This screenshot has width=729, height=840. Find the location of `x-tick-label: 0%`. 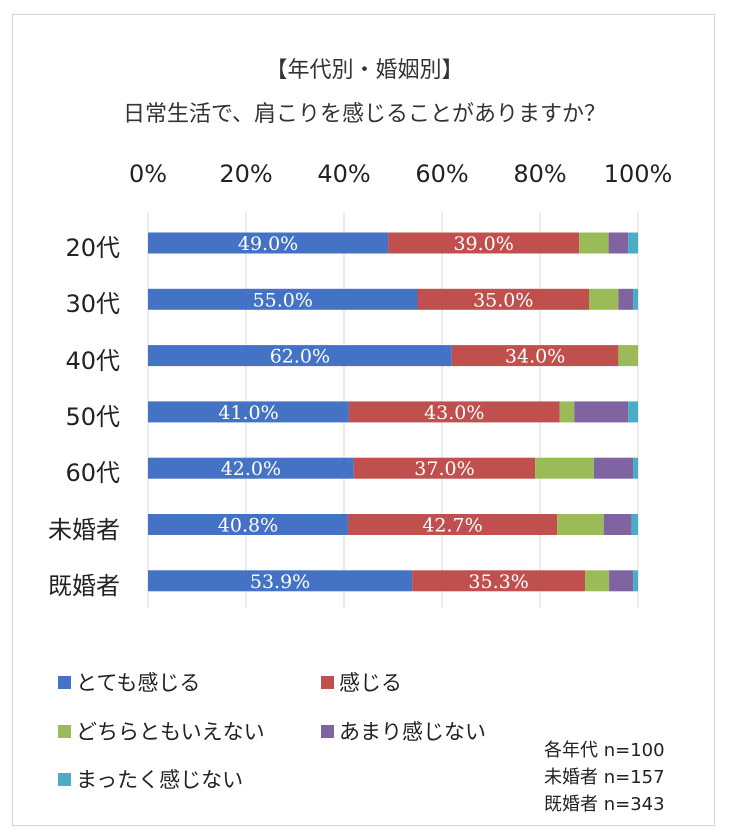

x-tick-label: 0% is located at coordinates (148, 174).